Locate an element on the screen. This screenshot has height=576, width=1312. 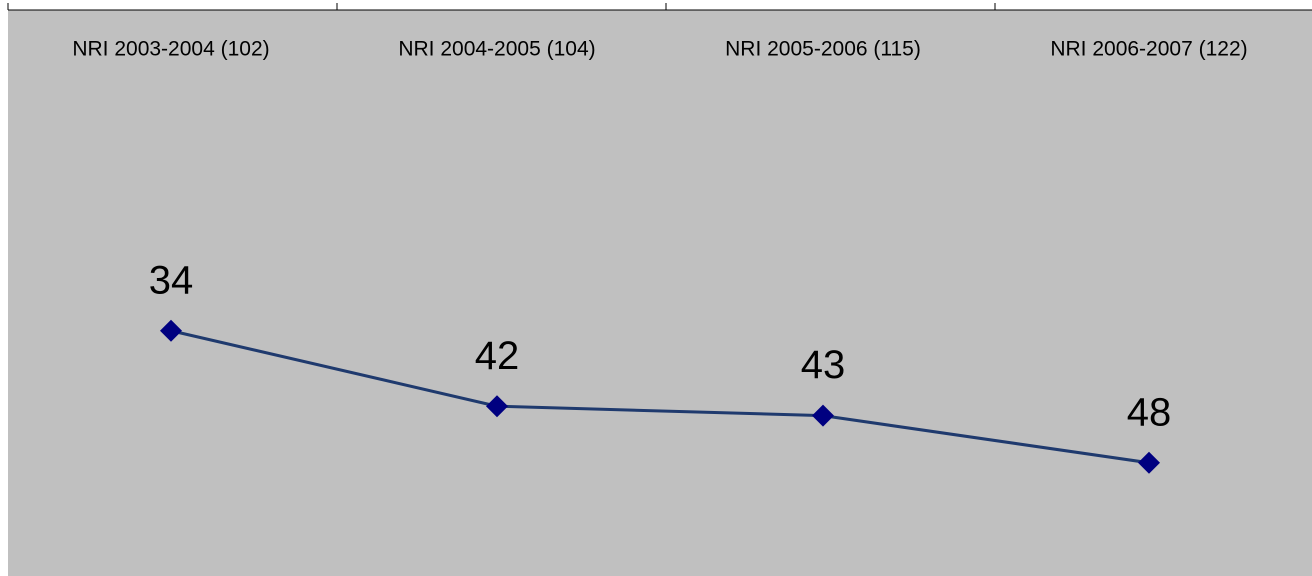
data-label: 42 is located at coordinates (497, 356).